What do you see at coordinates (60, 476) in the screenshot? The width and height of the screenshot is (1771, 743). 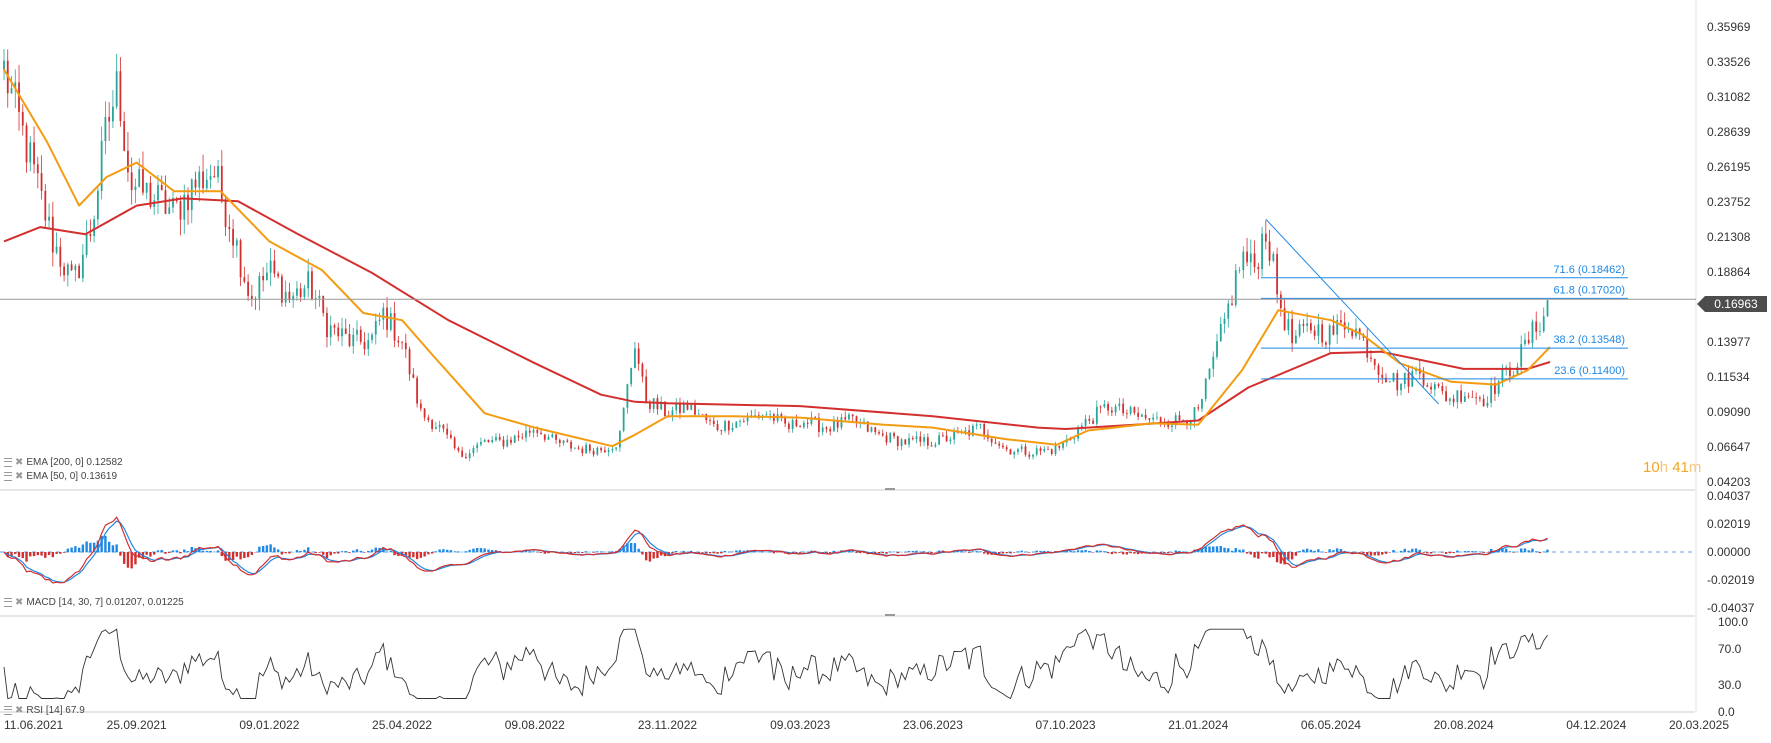 I see `legend-ema50: ✖ EMA [50, 0] 0.13619` at bounding box center [60, 476].